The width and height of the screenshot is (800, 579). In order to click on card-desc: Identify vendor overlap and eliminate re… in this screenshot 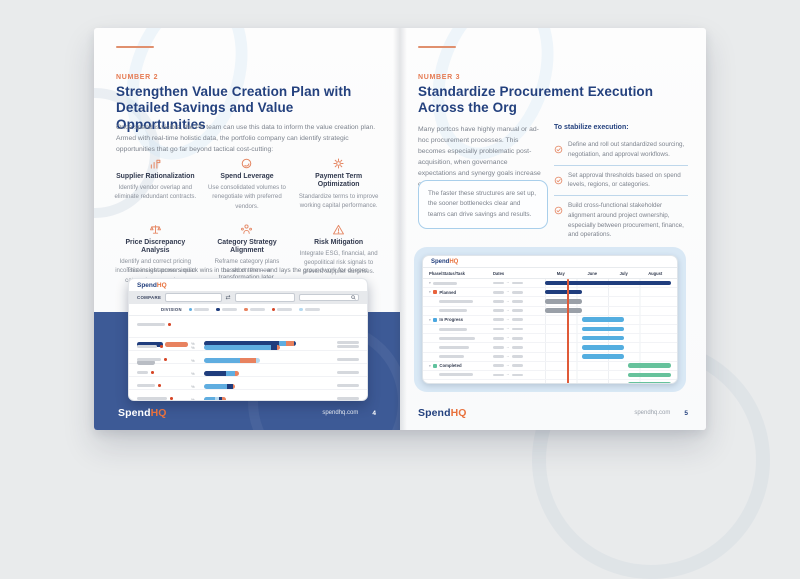, I will do `click(155, 192)`.